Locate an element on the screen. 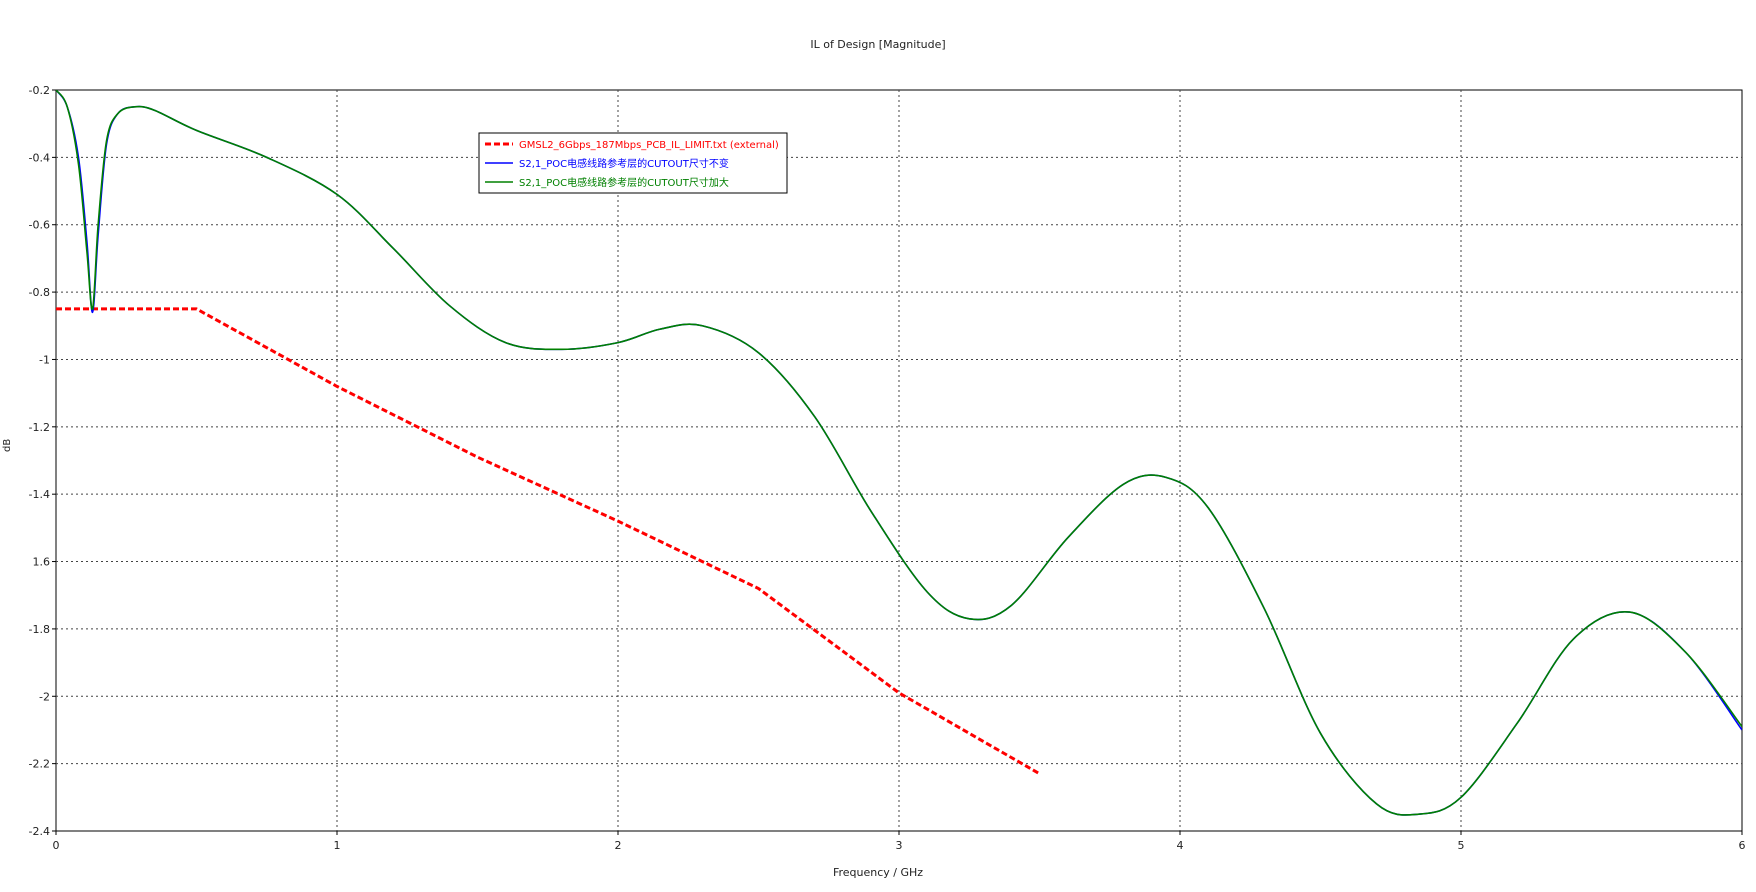 The width and height of the screenshot is (1756, 892). legend-label-2: S2,1_POC电感线路参考层的CUTOUT尺寸不变 is located at coordinates (624, 163).